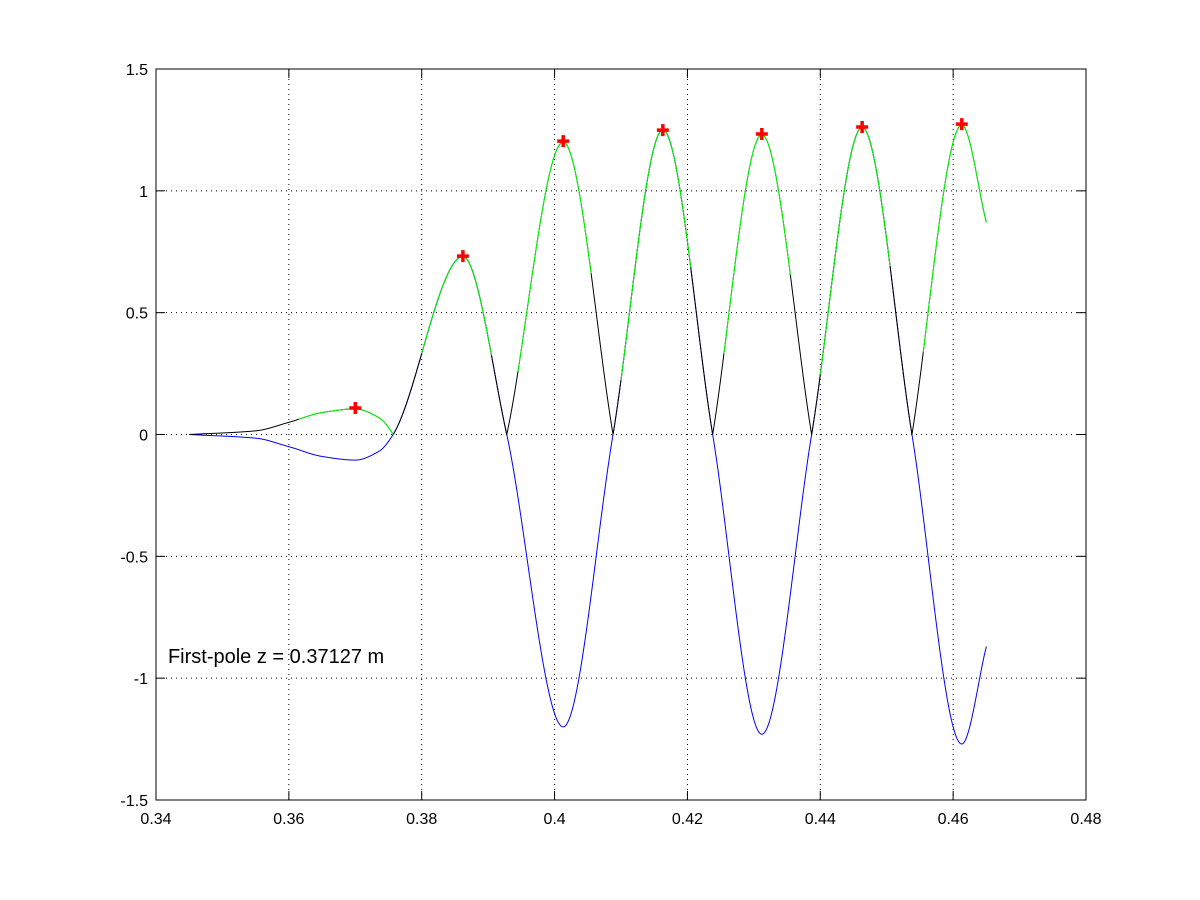  Describe the element at coordinates (953, 819) in the screenshot. I see `x-tick-label: 0.46` at that location.